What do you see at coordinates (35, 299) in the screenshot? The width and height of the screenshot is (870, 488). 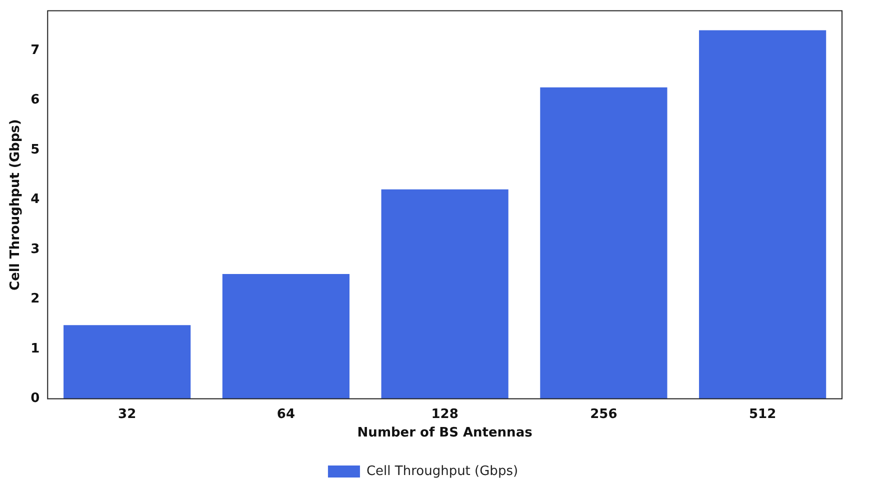 I see `y-tick-label: 2` at bounding box center [35, 299].